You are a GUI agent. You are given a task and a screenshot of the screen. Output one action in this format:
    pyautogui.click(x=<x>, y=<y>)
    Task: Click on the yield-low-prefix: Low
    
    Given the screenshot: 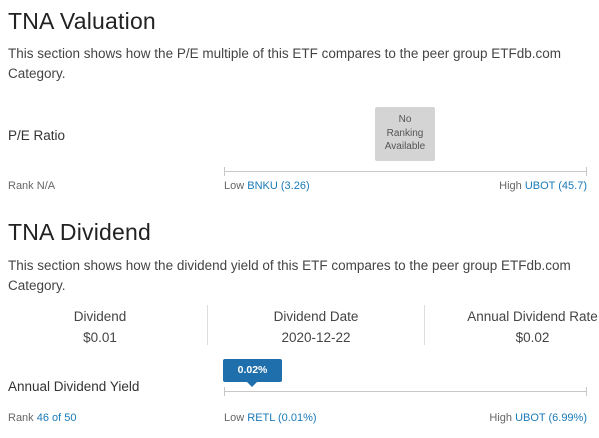 What is the action you would take?
    pyautogui.click(x=234, y=418)
    